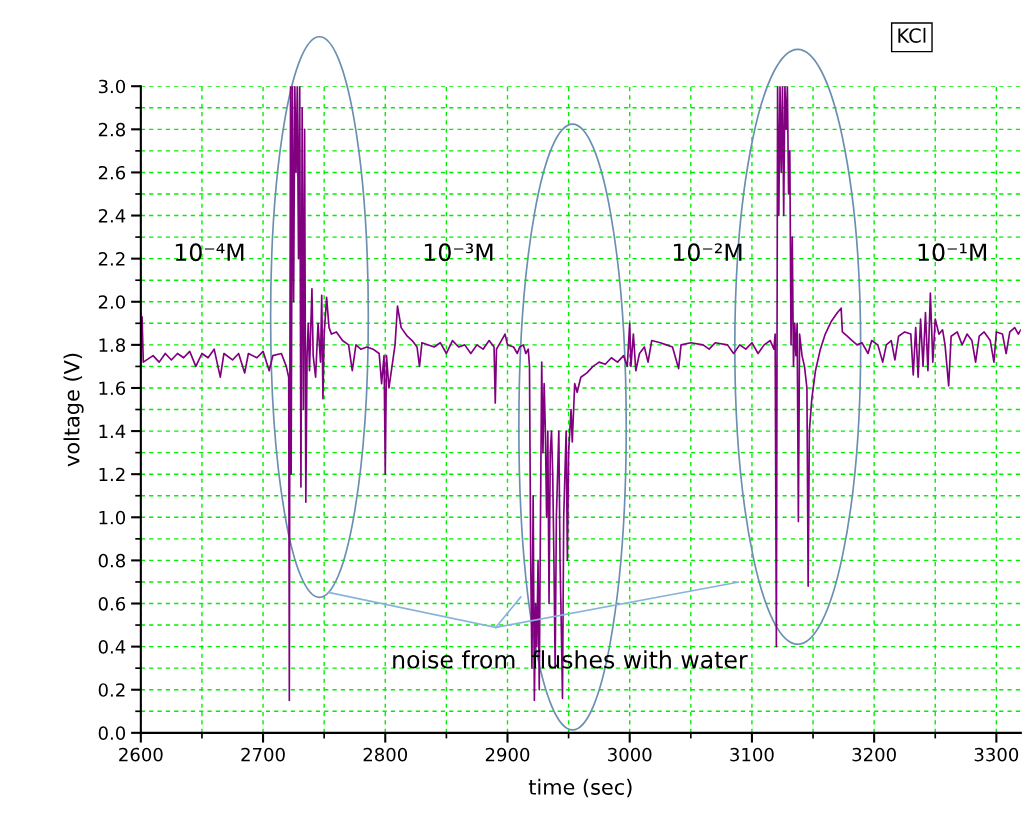  Describe the element at coordinates (112, 431) in the screenshot. I see `y-tick-label: 1.4` at that location.